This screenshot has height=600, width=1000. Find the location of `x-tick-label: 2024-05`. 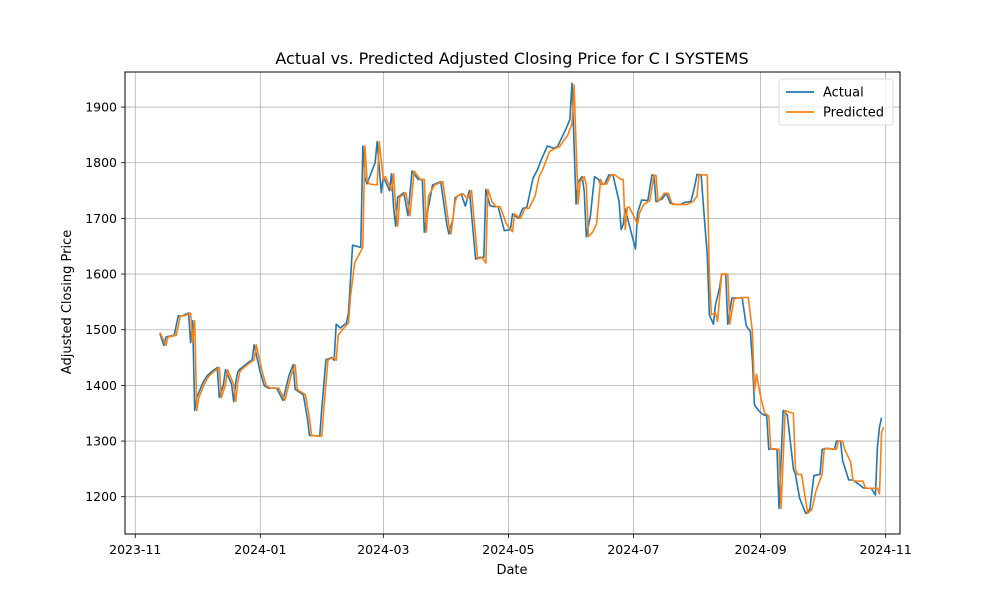

x-tick-label: 2024-05 is located at coordinates (508, 549).